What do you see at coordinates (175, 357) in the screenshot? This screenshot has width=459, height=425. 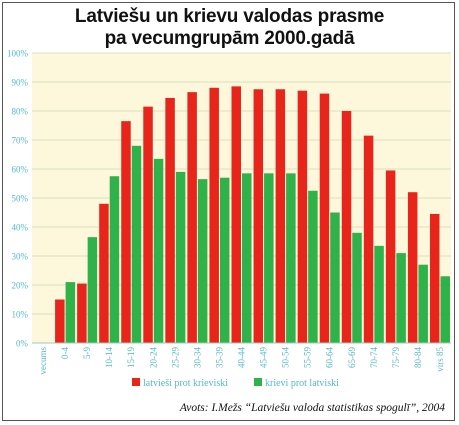 I see `x-tick-label: 25-29` at bounding box center [175, 357].